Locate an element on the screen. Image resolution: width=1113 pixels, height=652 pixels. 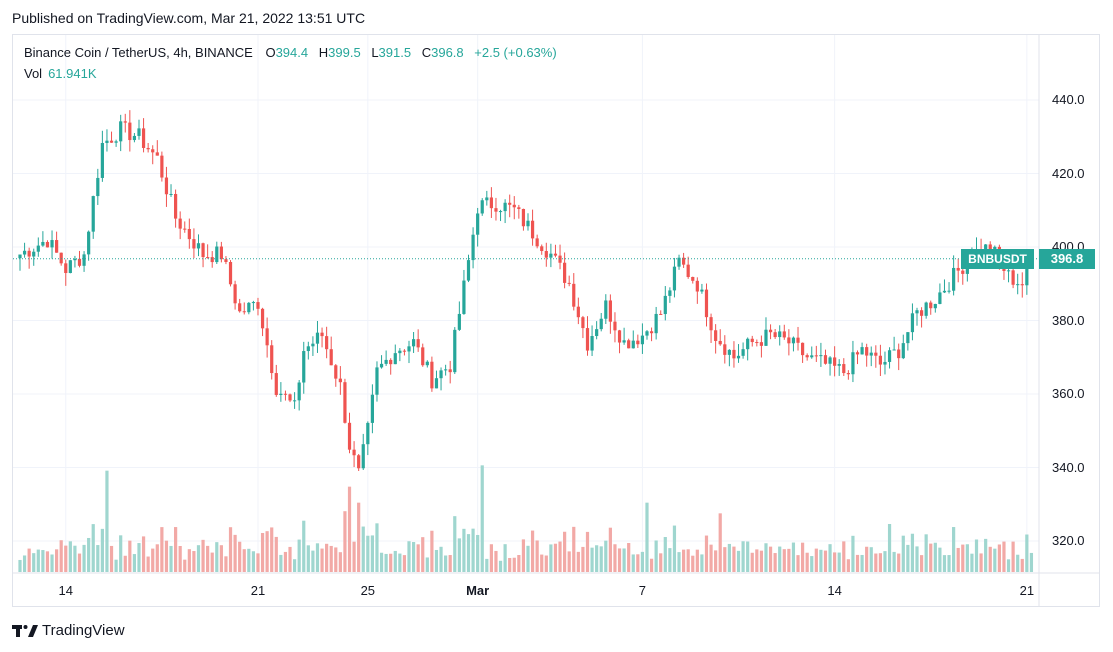
volume-label: Vol is located at coordinates (33, 73).